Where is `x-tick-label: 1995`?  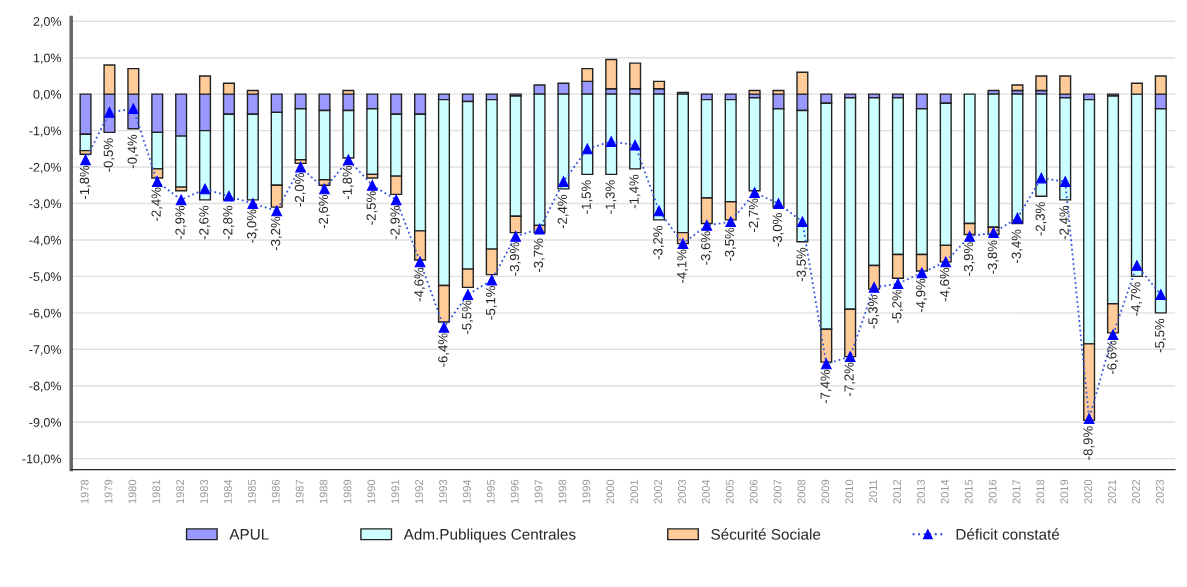
x-tick-label: 1995 is located at coordinates (490, 491).